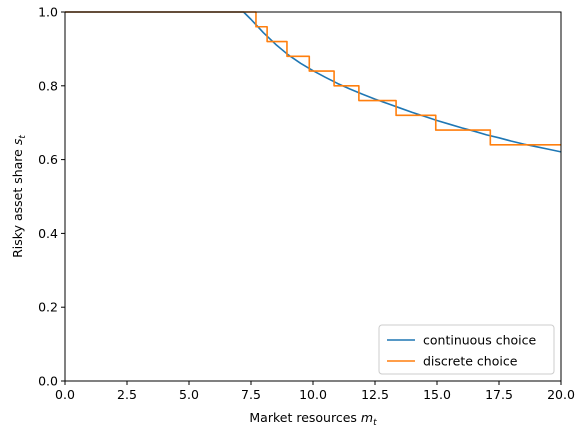 This screenshot has height=438, width=586. What do you see at coordinates (48, 12) in the screenshot?
I see `y-tick-label: 1.0` at bounding box center [48, 12].